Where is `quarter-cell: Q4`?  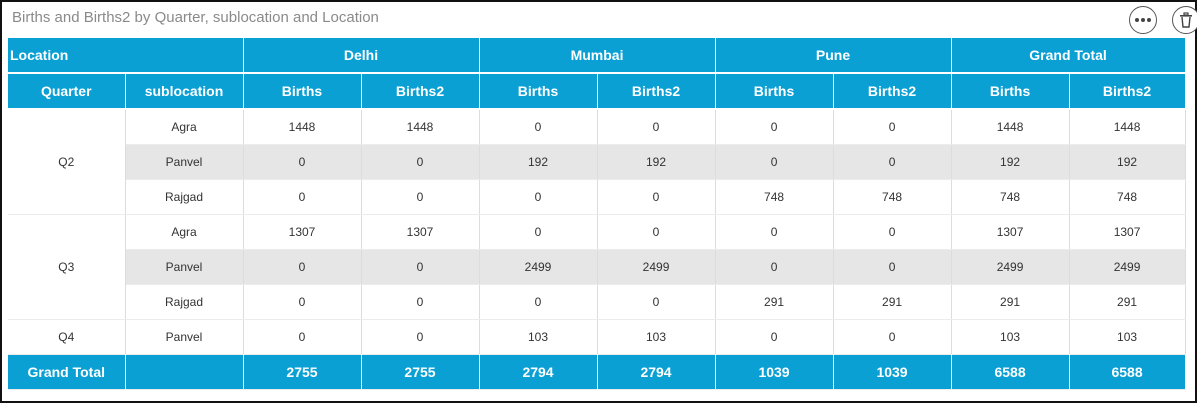 quarter-cell: Q4 is located at coordinates (67, 337).